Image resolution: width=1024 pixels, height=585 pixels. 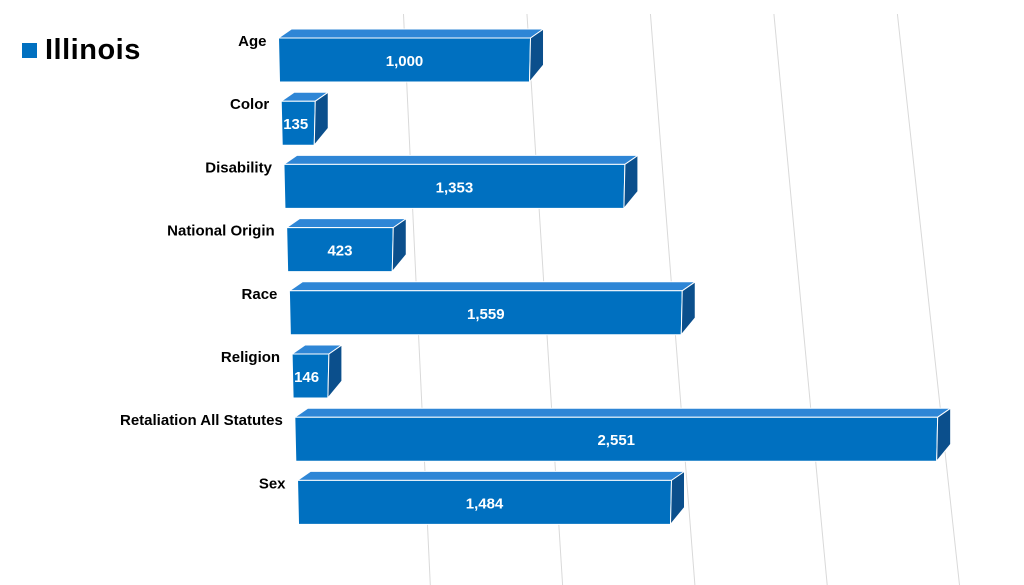 What do you see at coordinates (29, 50) in the screenshot?
I see `legend-swatch` at bounding box center [29, 50].